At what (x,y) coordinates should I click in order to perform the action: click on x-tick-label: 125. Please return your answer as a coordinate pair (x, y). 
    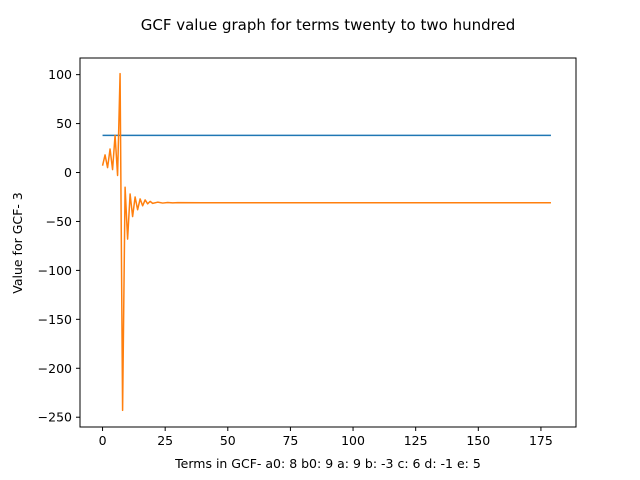
    Looking at the image, I should click on (416, 440).